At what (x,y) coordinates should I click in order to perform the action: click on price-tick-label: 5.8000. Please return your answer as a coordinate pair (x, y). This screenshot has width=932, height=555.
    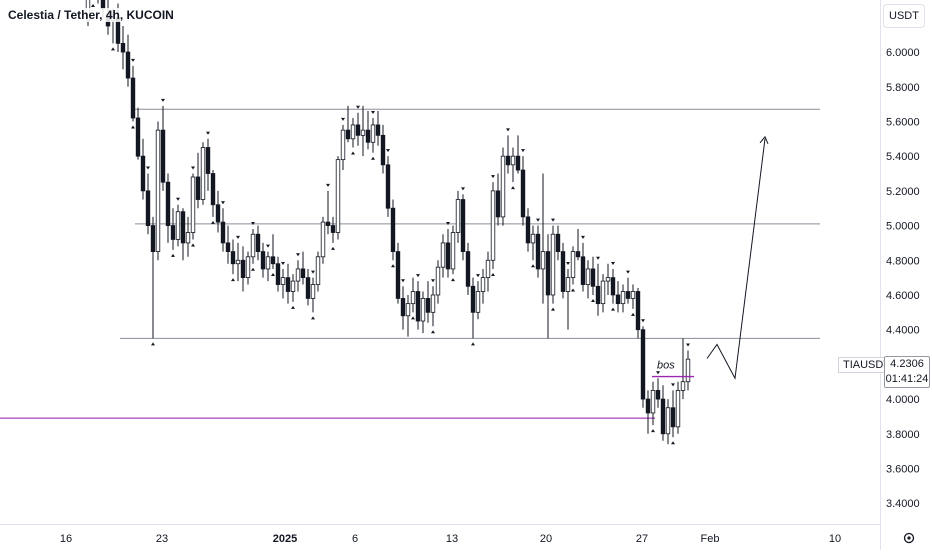
    Looking at the image, I should click on (903, 88).